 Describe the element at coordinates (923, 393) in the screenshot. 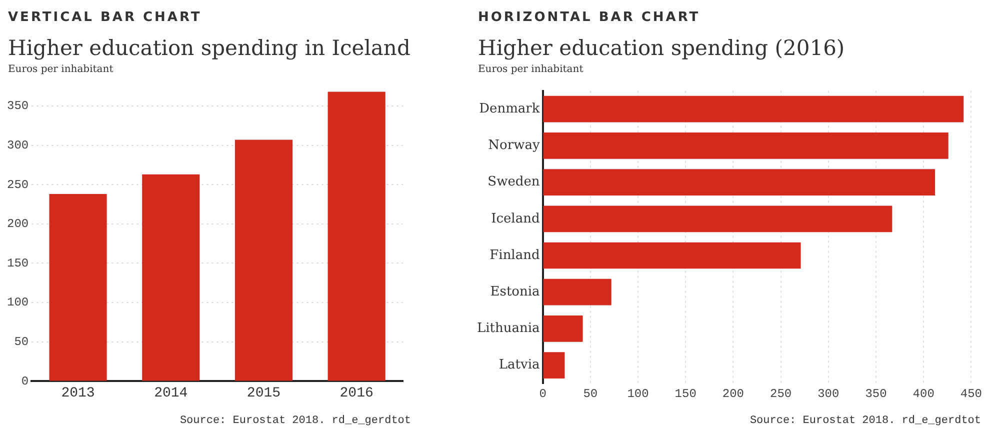

I see `x-tick-label: 400` at that location.